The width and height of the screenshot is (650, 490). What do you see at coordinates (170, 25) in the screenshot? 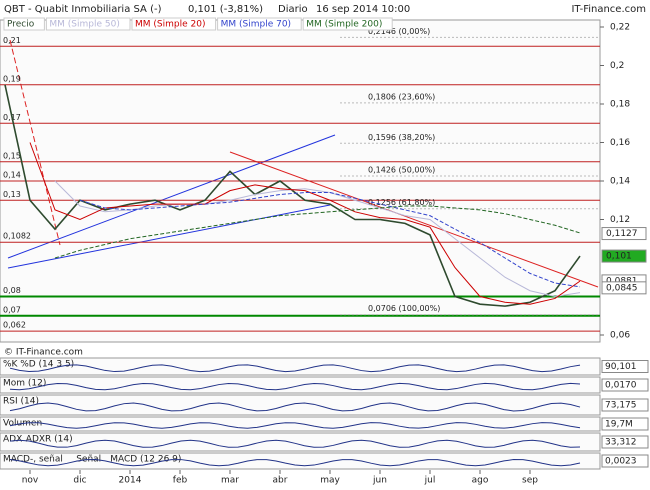
I see `legend-entry: MM (Simple 20)` at bounding box center [170, 25].